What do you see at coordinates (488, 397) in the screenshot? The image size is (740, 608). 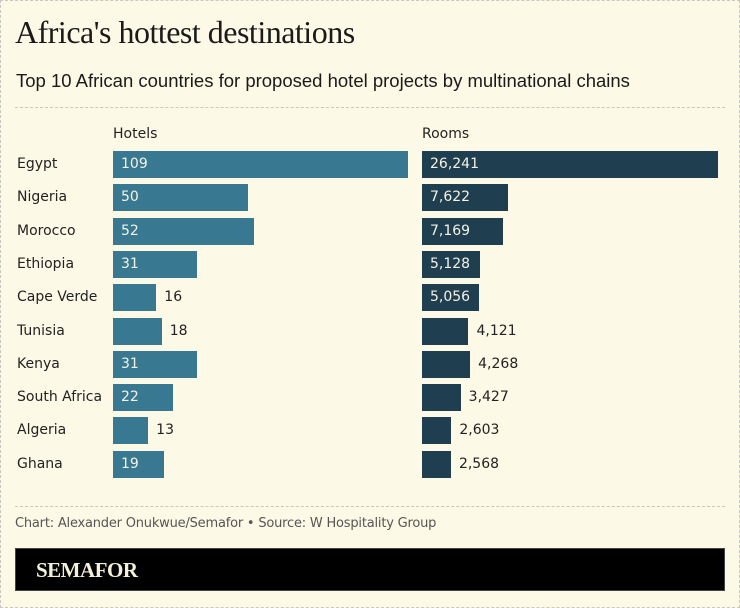 I see `rooms-value-label: 3,427` at bounding box center [488, 397].